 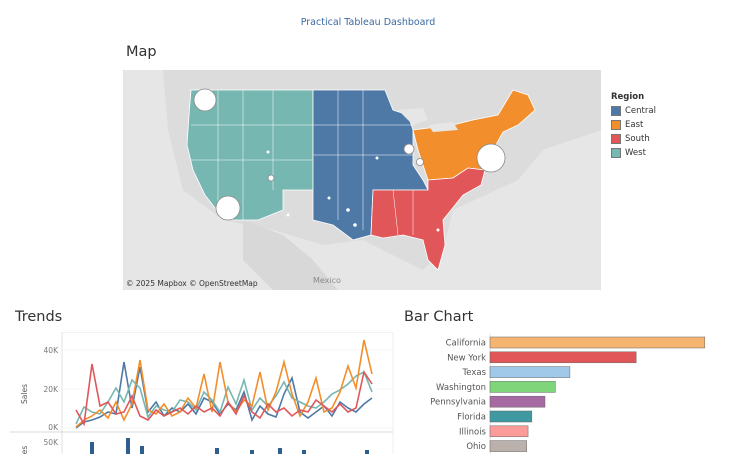 What do you see at coordinates (616, 139) in the screenshot?
I see `legend-swatch-south` at bounding box center [616, 139].